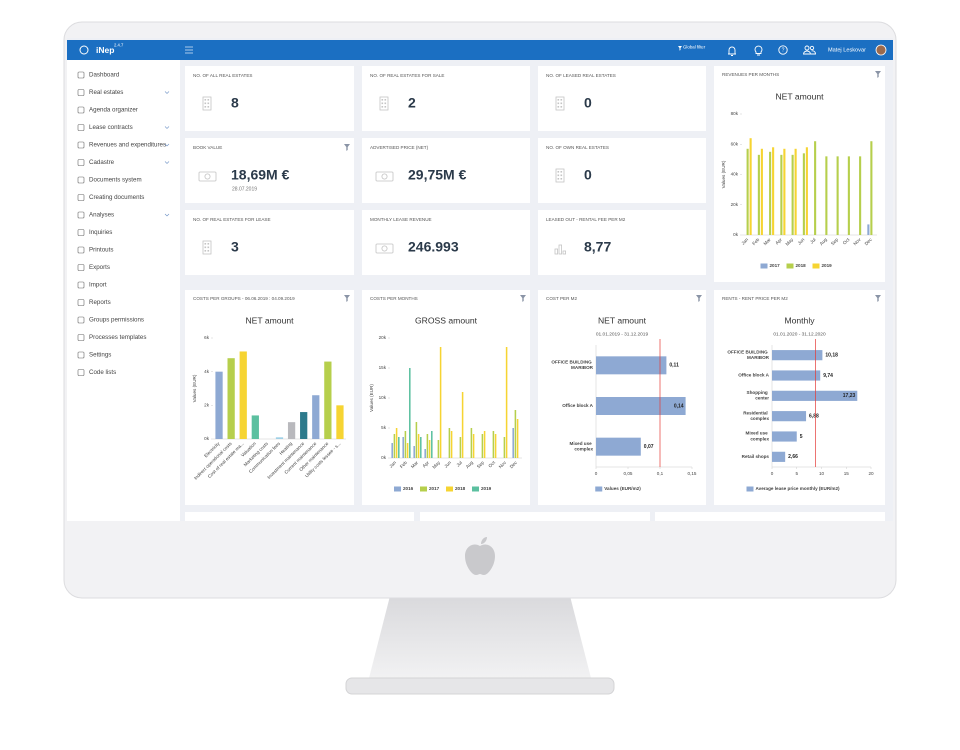  What do you see at coordinates (94, 302) in the screenshot?
I see `sidebar-item: Reports` at bounding box center [94, 302].